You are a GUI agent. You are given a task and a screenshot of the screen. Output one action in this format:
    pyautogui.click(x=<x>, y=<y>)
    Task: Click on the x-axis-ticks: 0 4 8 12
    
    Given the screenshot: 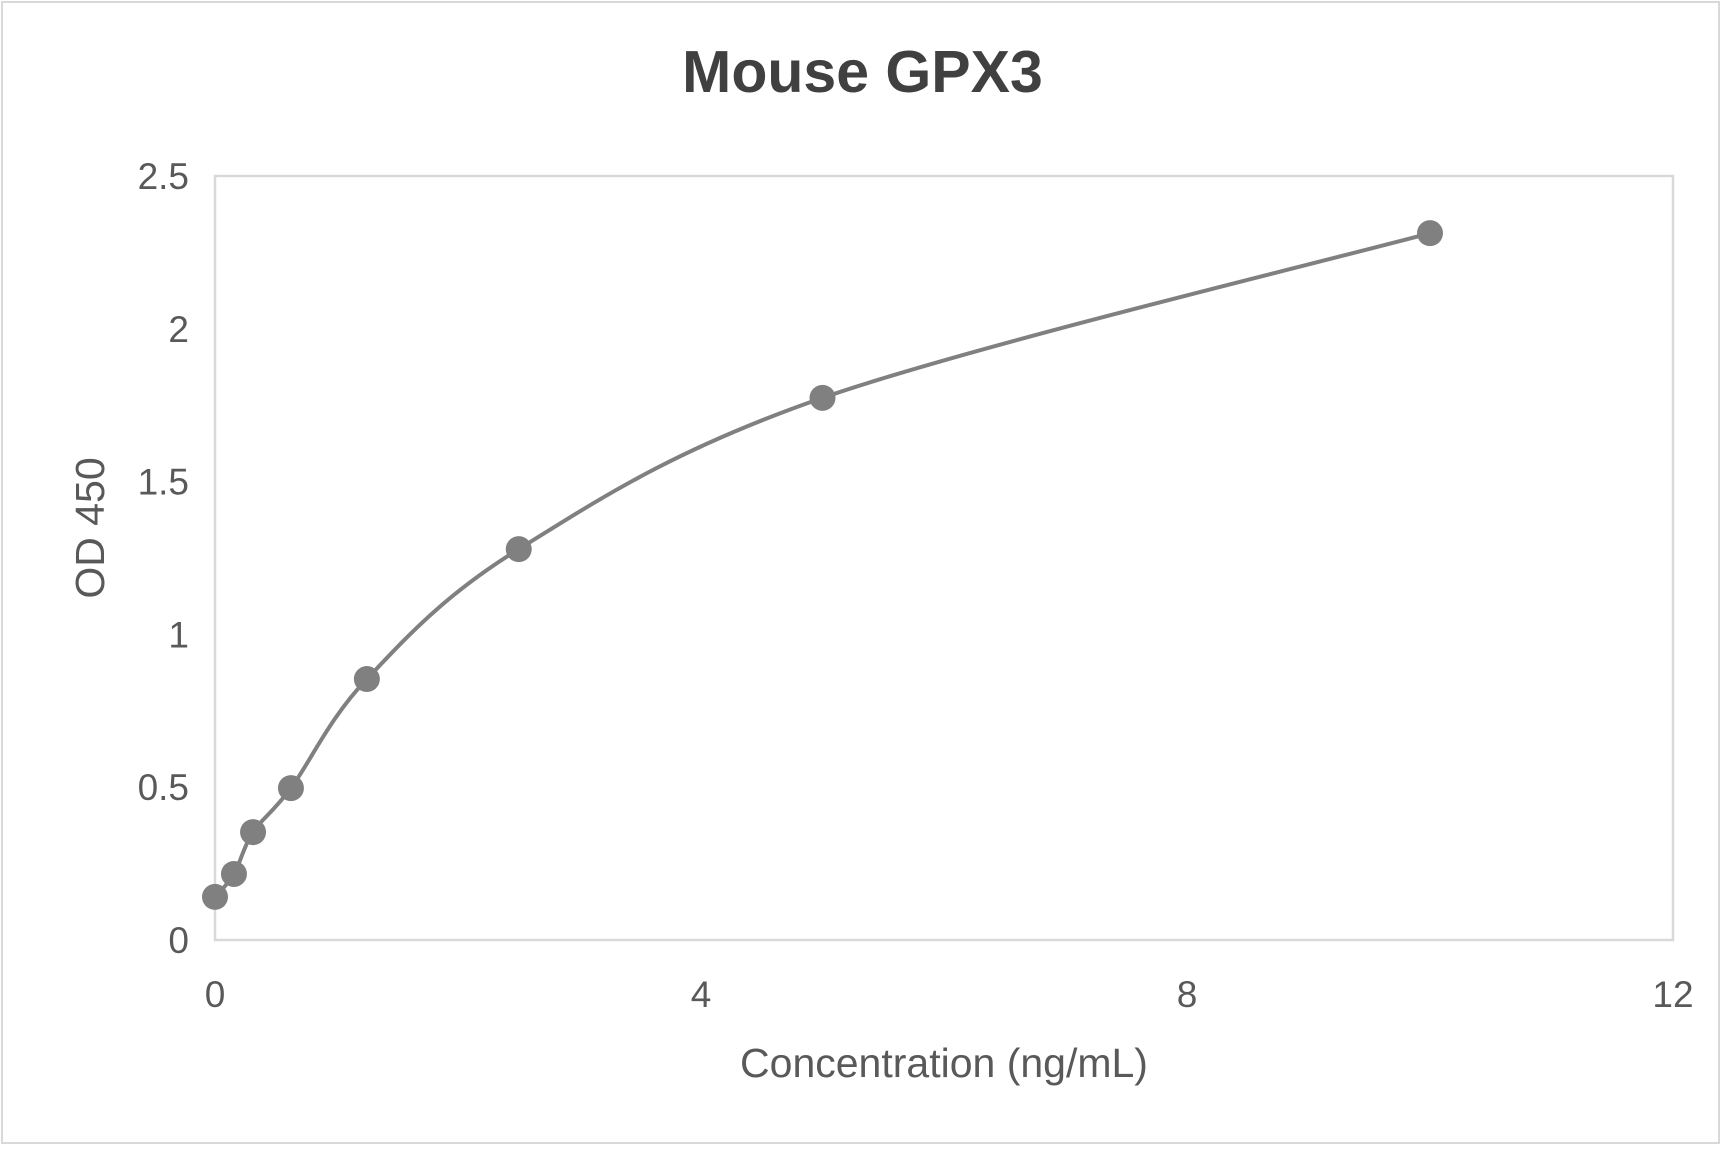 What is the action you would take?
    pyautogui.click(x=949, y=994)
    